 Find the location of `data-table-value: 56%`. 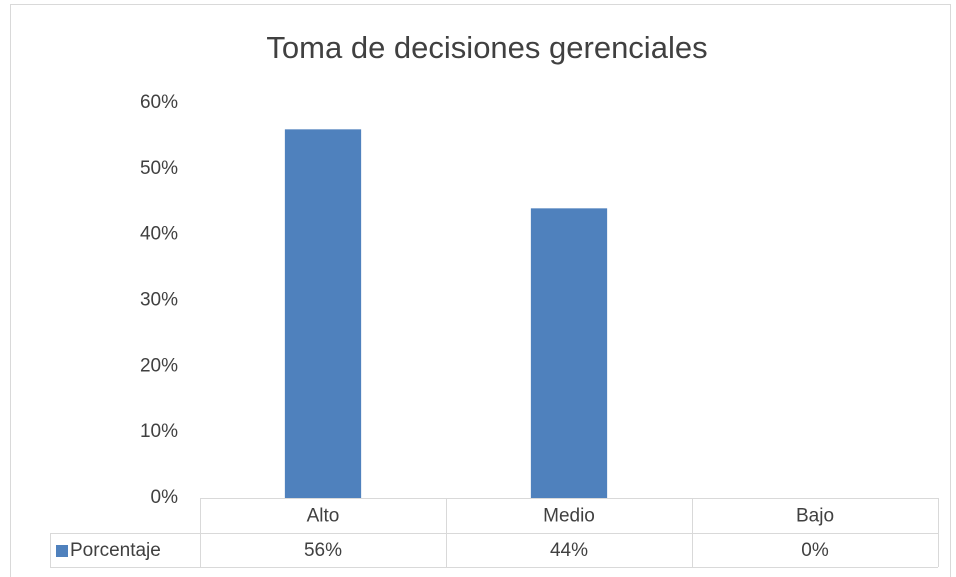

data-table-value: 56% is located at coordinates (323, 550).